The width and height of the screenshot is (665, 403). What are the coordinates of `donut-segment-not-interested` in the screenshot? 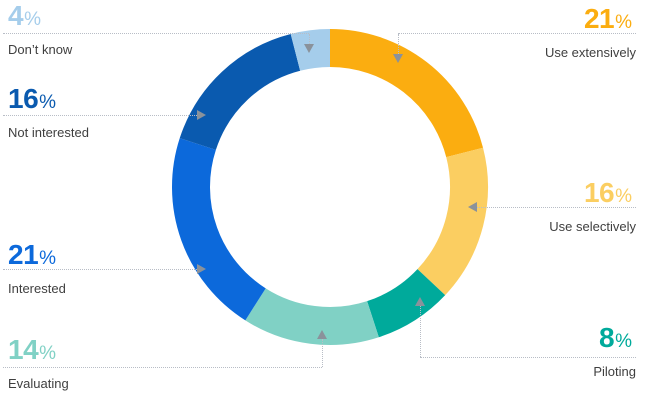 It's located at (240, 92).